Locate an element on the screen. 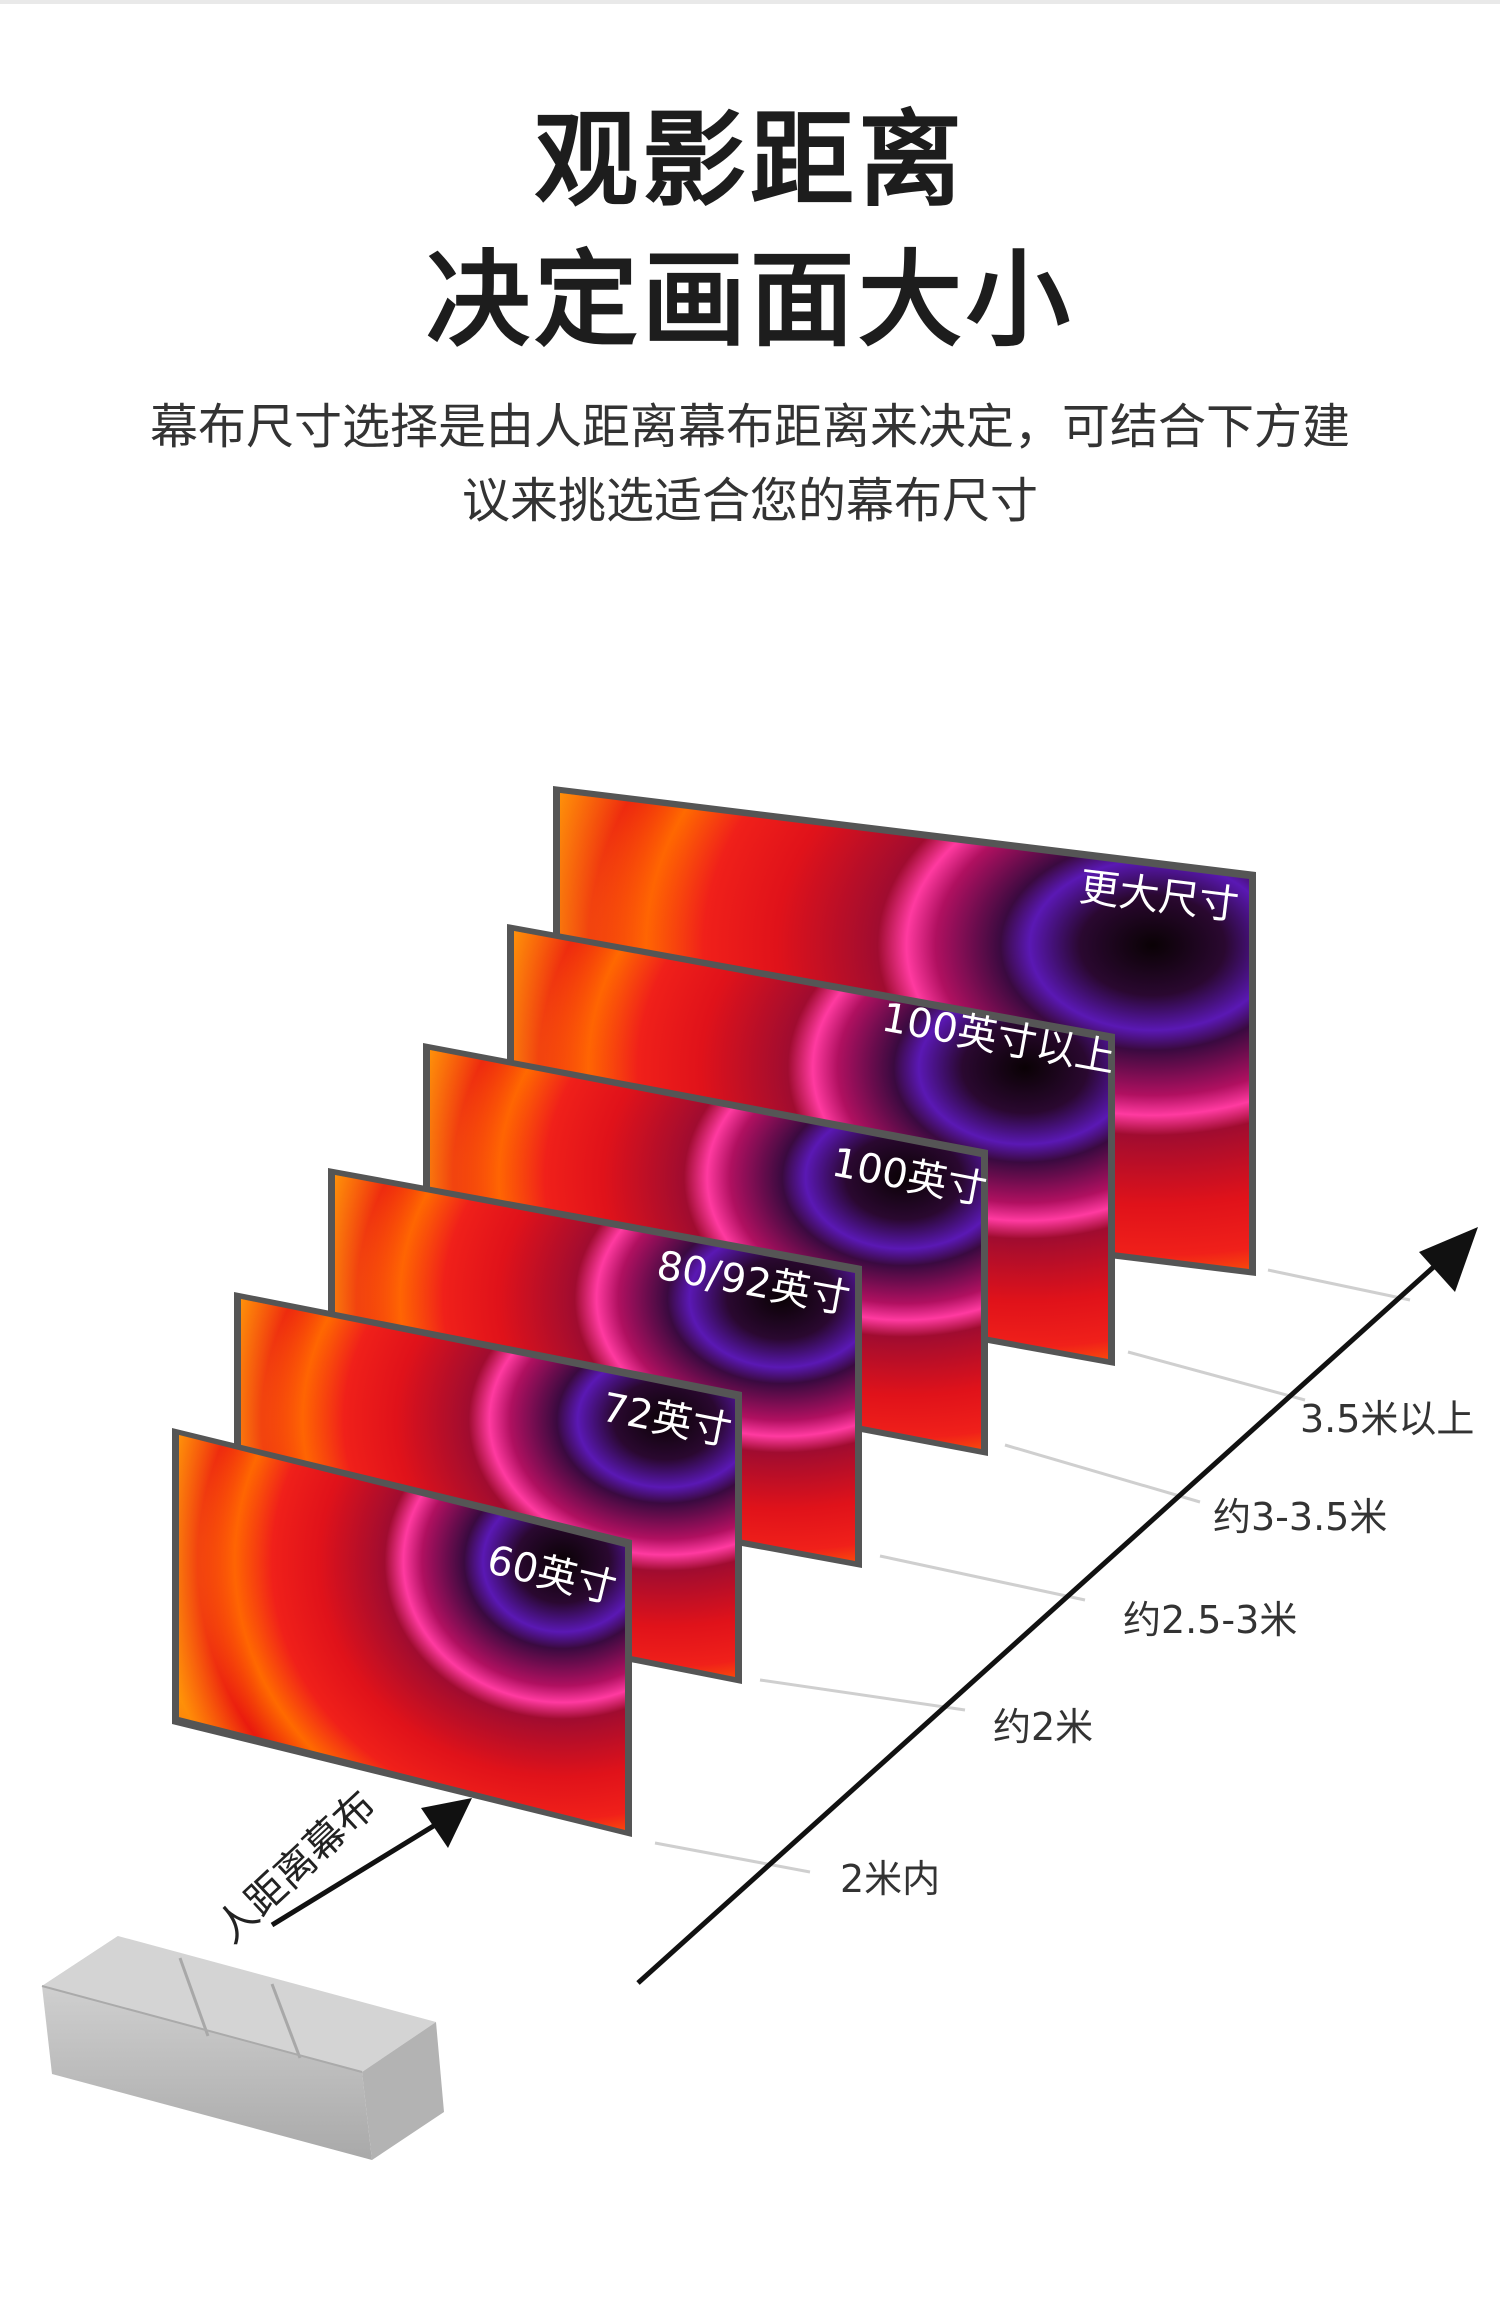 The width and height of the screenshot is (1500, 2322). subtitle-line-2: 议来挑选适合您的幕布尺寸 is located at coordinates (749, 501).